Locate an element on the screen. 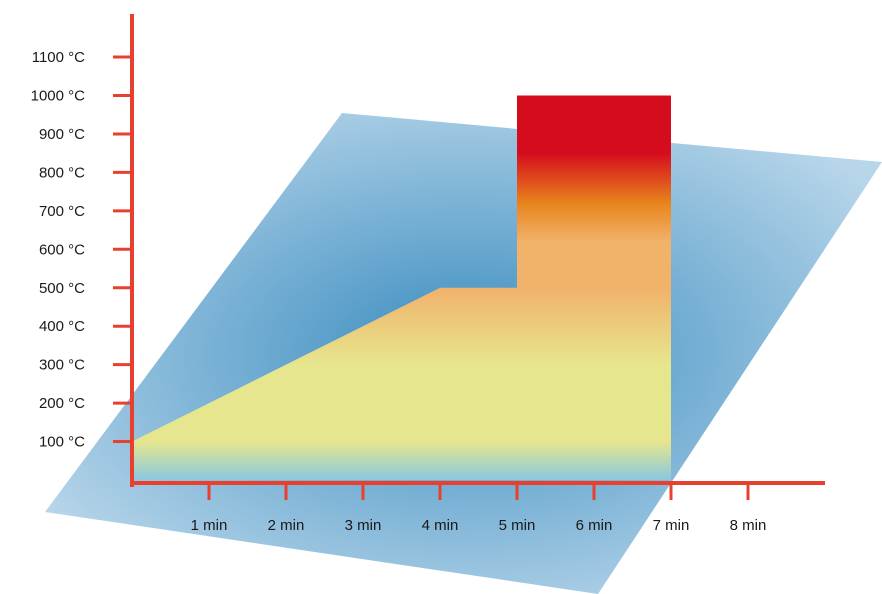  y-tick-label: 200 °C is located at coordinates (62, 403).